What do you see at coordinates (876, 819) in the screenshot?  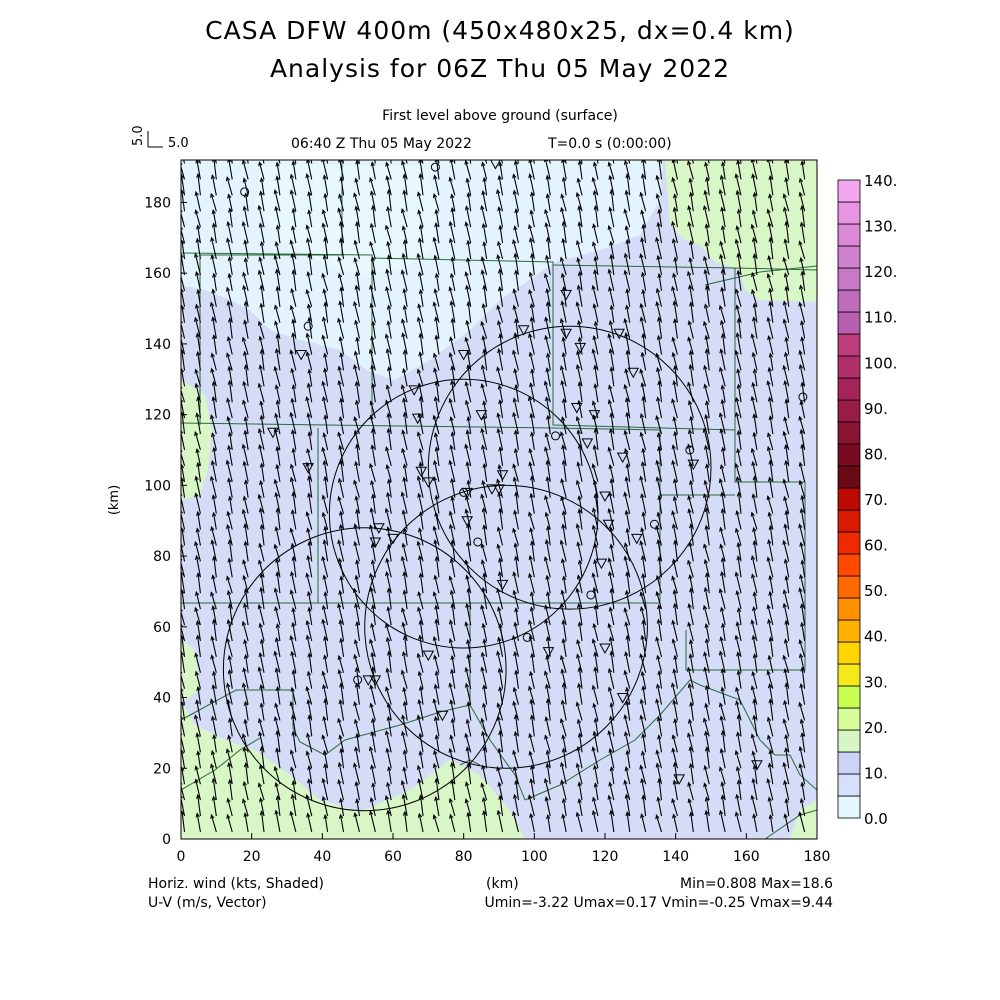 I see `colorbar-label: 0.0` at bounding box center [876, 819].